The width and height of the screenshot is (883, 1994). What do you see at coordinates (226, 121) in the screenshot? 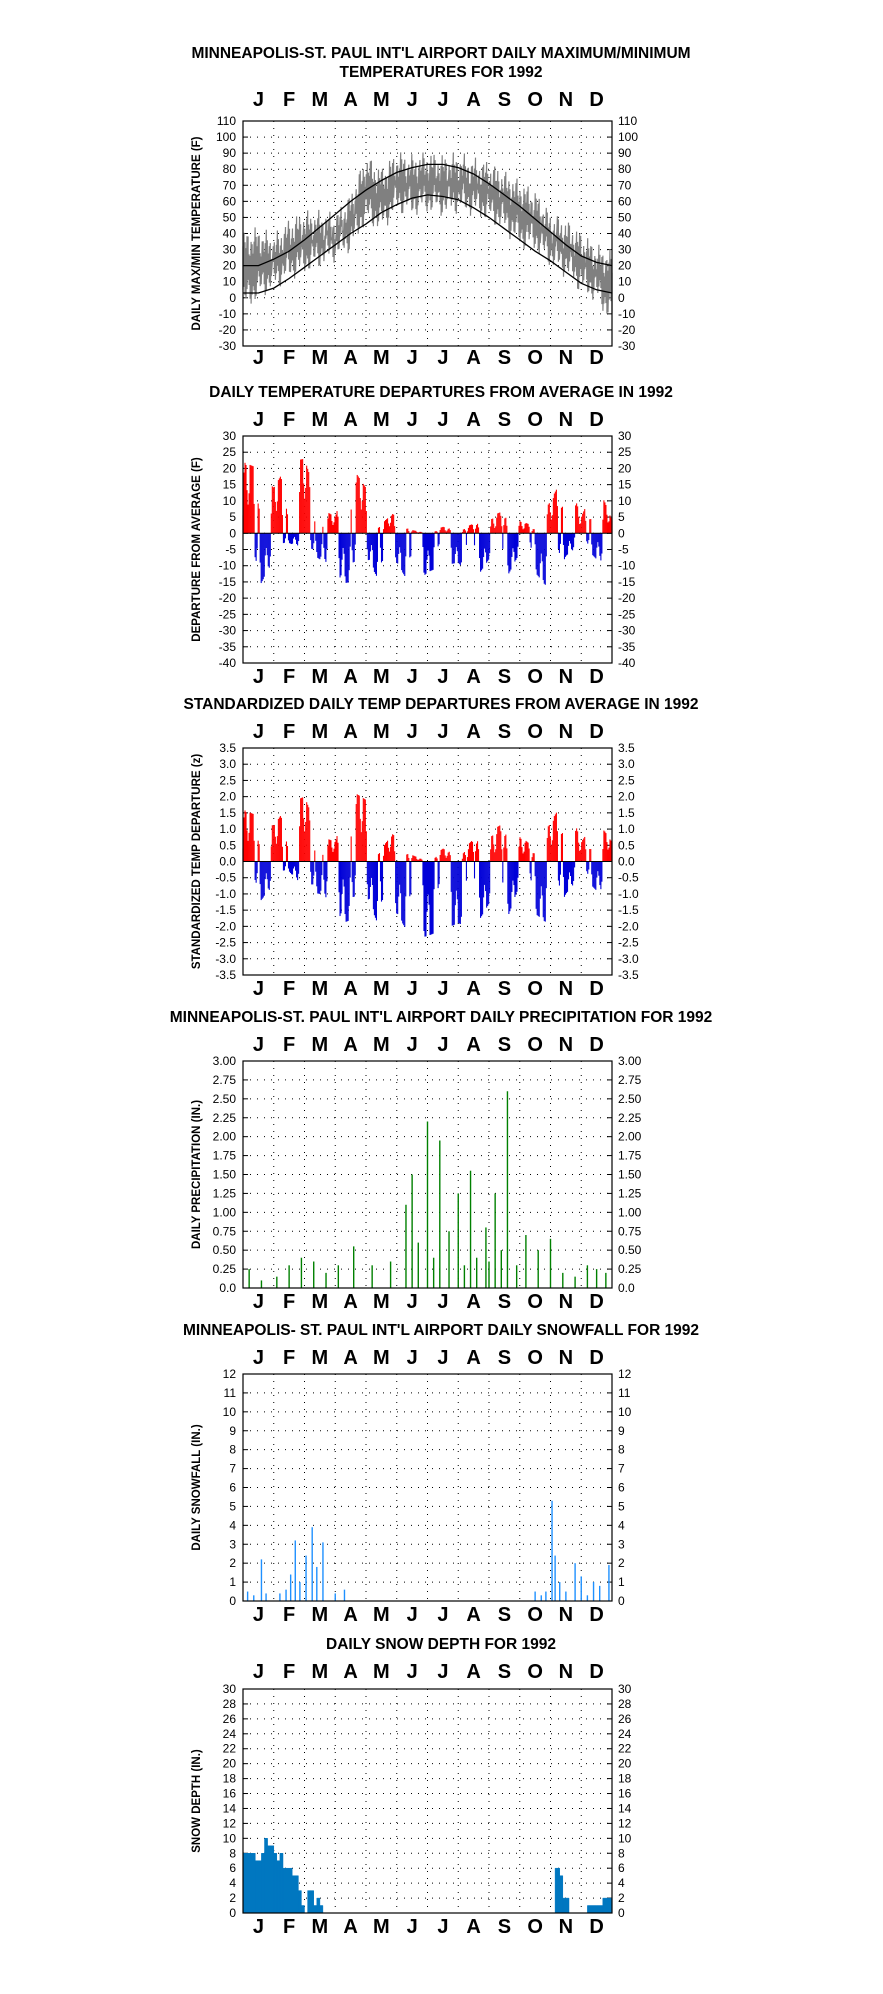
I see `y-tick-label-left: 110` at bounding box center [226, 121].